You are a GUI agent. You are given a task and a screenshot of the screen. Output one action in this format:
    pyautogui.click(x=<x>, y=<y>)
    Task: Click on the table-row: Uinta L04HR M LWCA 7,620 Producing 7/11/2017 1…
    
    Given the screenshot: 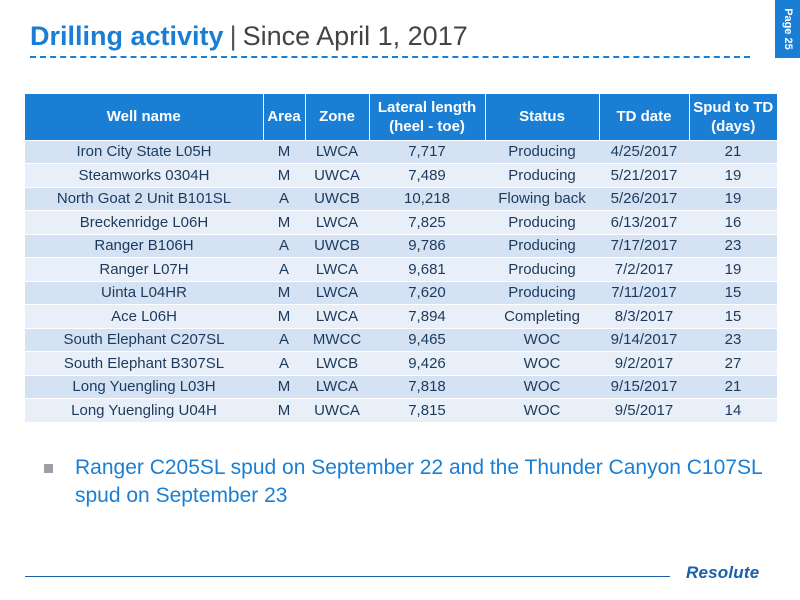 What is the action you would take?
    pyautogui.click(x=401, y=292)
    